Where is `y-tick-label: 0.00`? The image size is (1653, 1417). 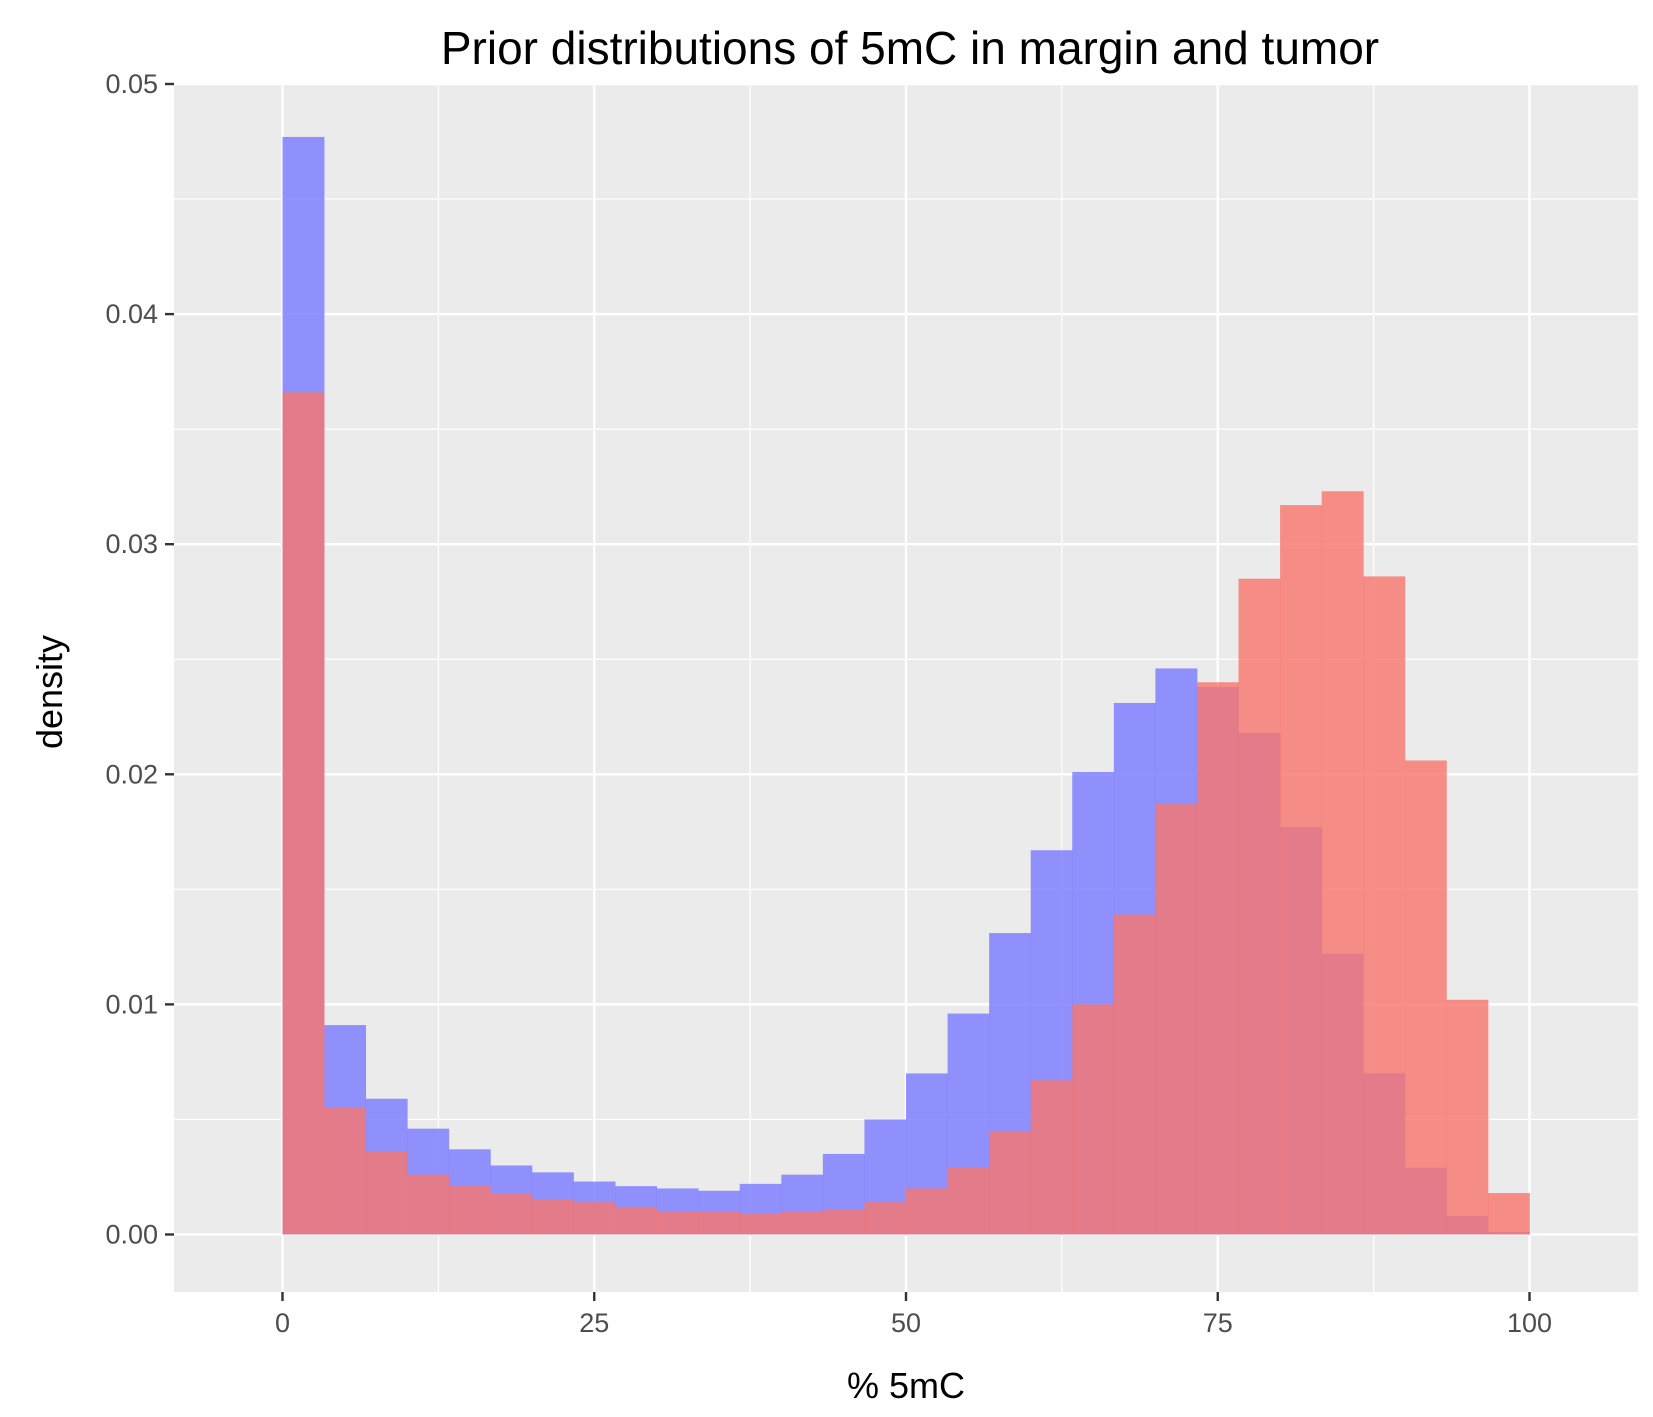
y-tick-label: 0.00 is located at coordinates (131, 1234).